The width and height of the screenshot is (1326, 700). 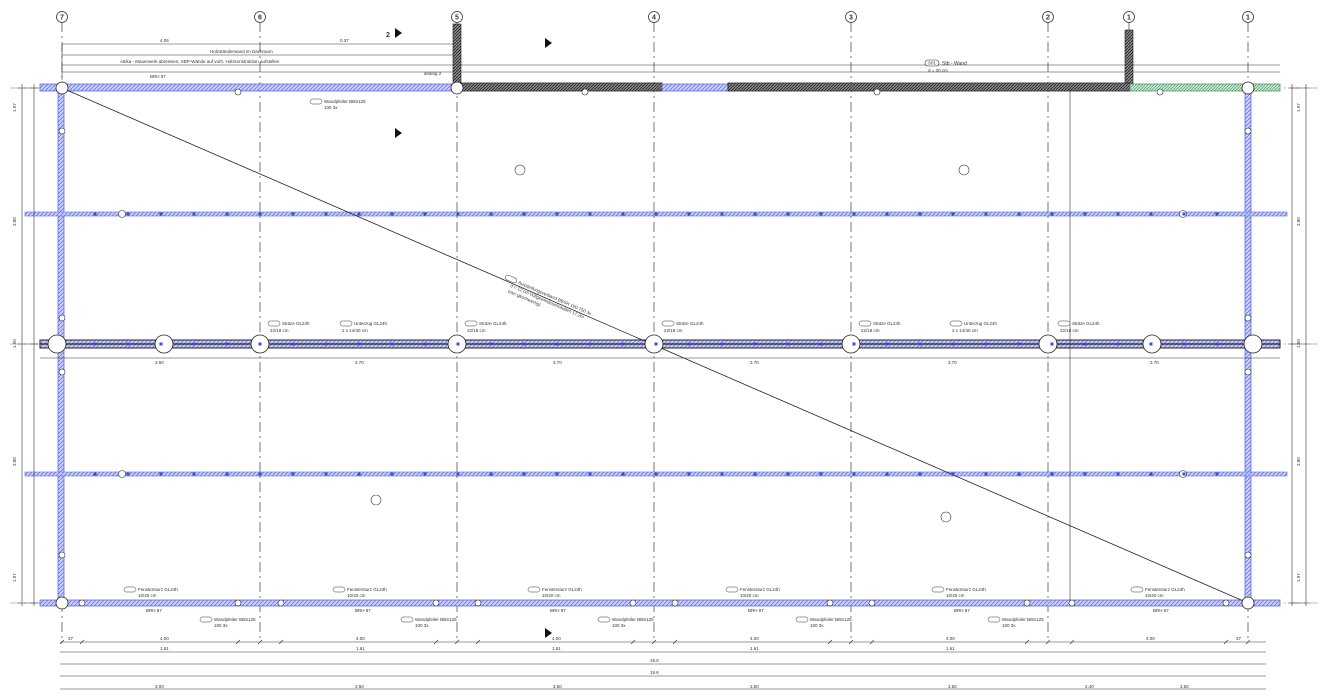 I want to click on wall-stub, so click(x=1129, y=59).